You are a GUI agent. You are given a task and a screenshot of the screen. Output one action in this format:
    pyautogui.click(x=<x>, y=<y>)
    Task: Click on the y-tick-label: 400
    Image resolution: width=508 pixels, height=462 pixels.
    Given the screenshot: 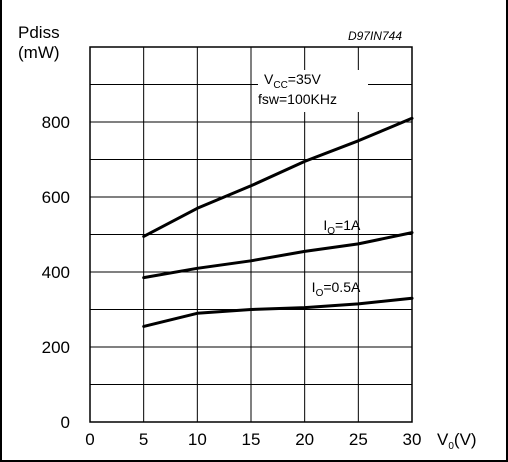 What is the action you would take?
    pyautogui.click(x=56, y=272)
    